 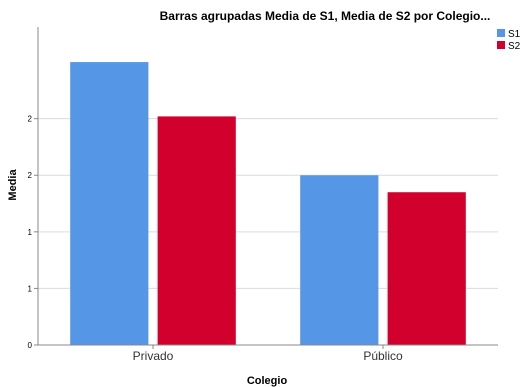 What do you see at coordinates (501, 45) in the screenshot?
I see `legend-swatch-s2` at bounding box center [501, 45].